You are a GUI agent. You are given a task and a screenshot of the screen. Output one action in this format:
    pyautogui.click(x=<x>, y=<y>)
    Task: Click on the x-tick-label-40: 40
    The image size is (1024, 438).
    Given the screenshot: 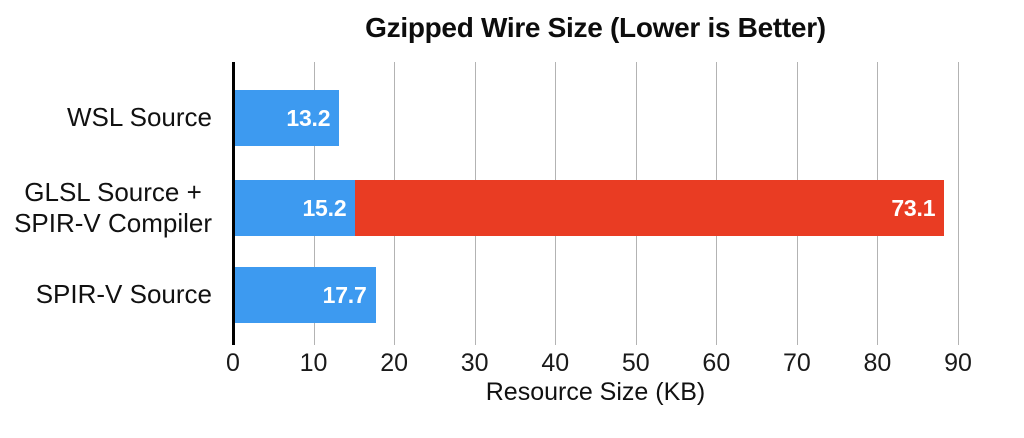 What is the action you would take?
    pyautogui.click(x=555, y=363)
    